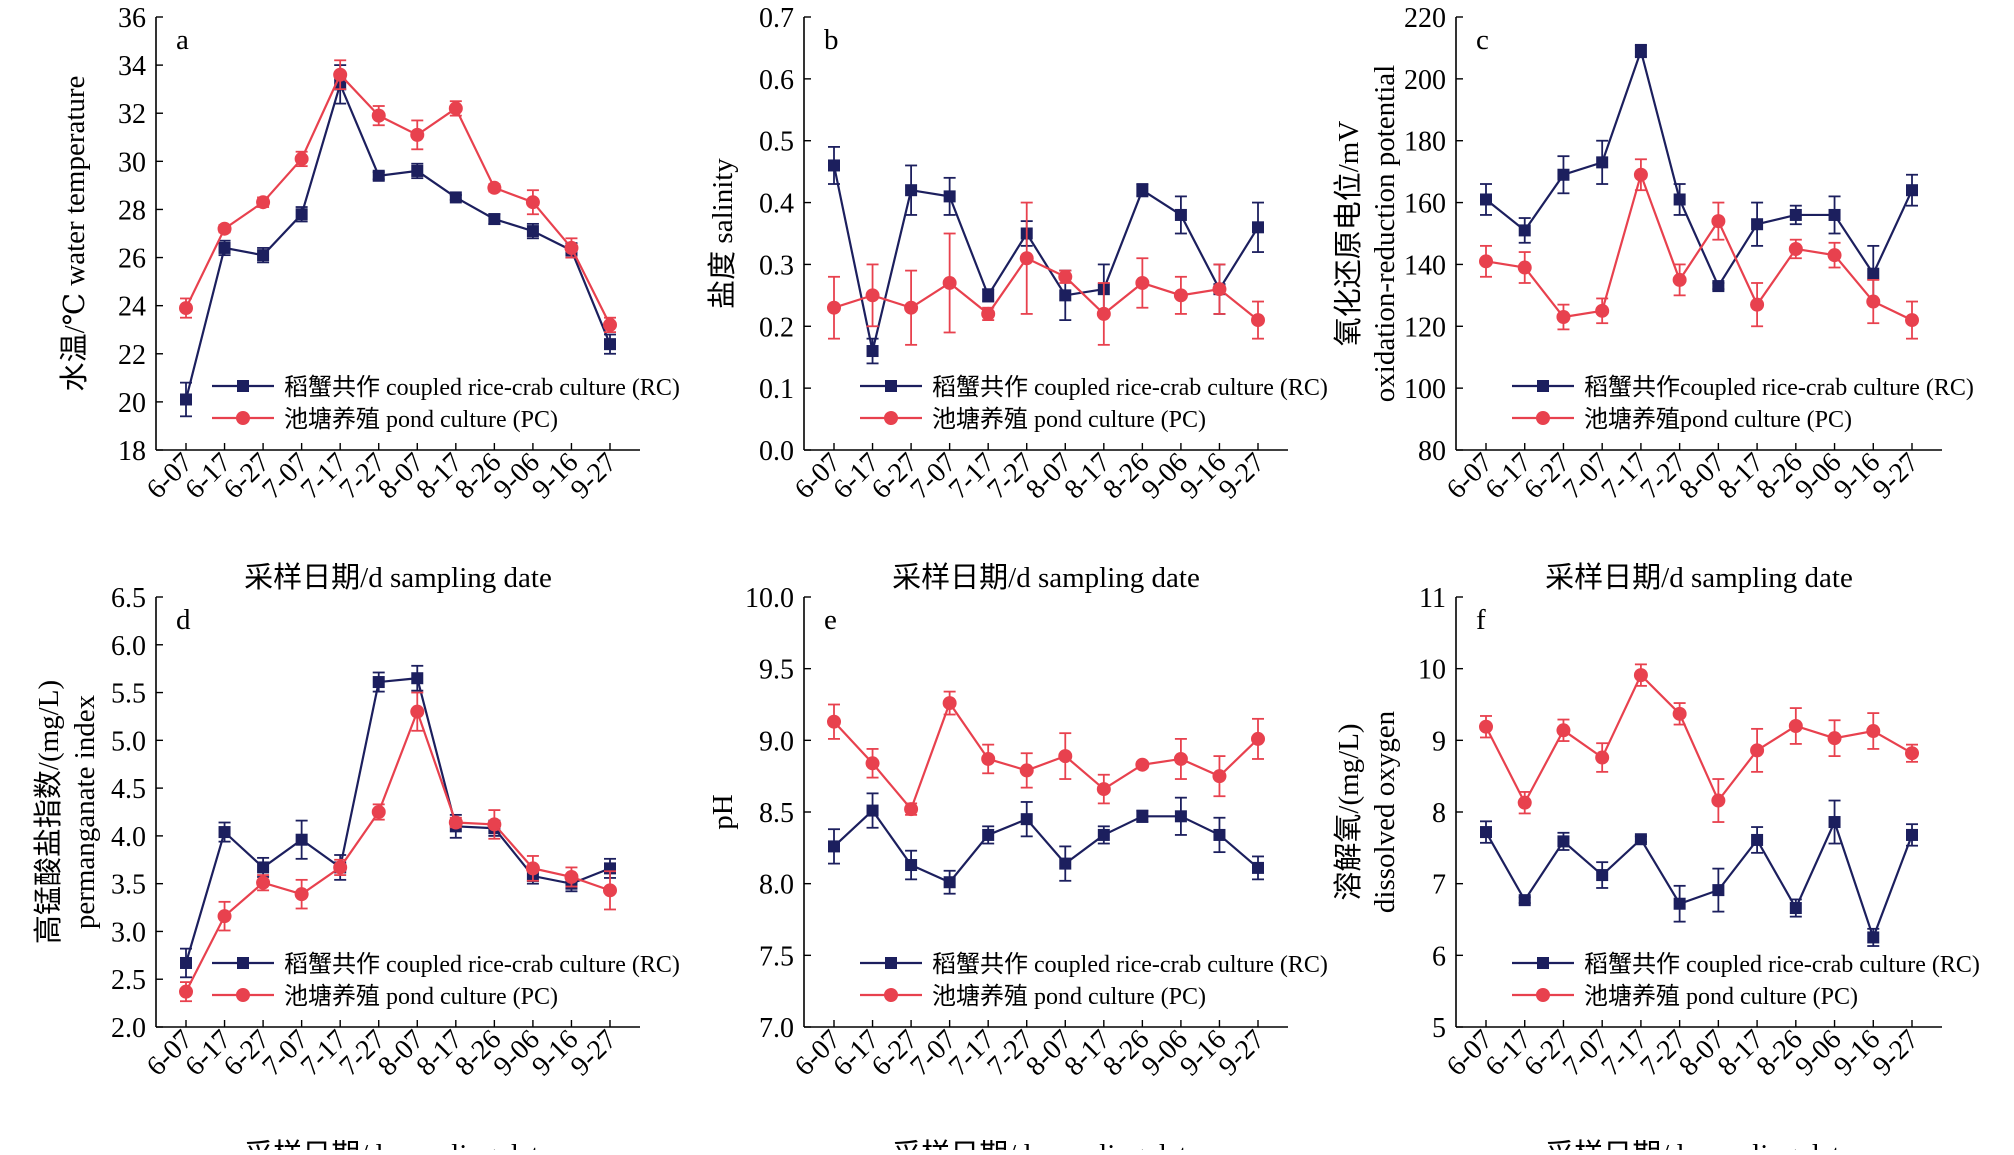  Describe the element at coordinates (776, 18) in the screenshot. I see `y-tick-label: 0.7` at that location.